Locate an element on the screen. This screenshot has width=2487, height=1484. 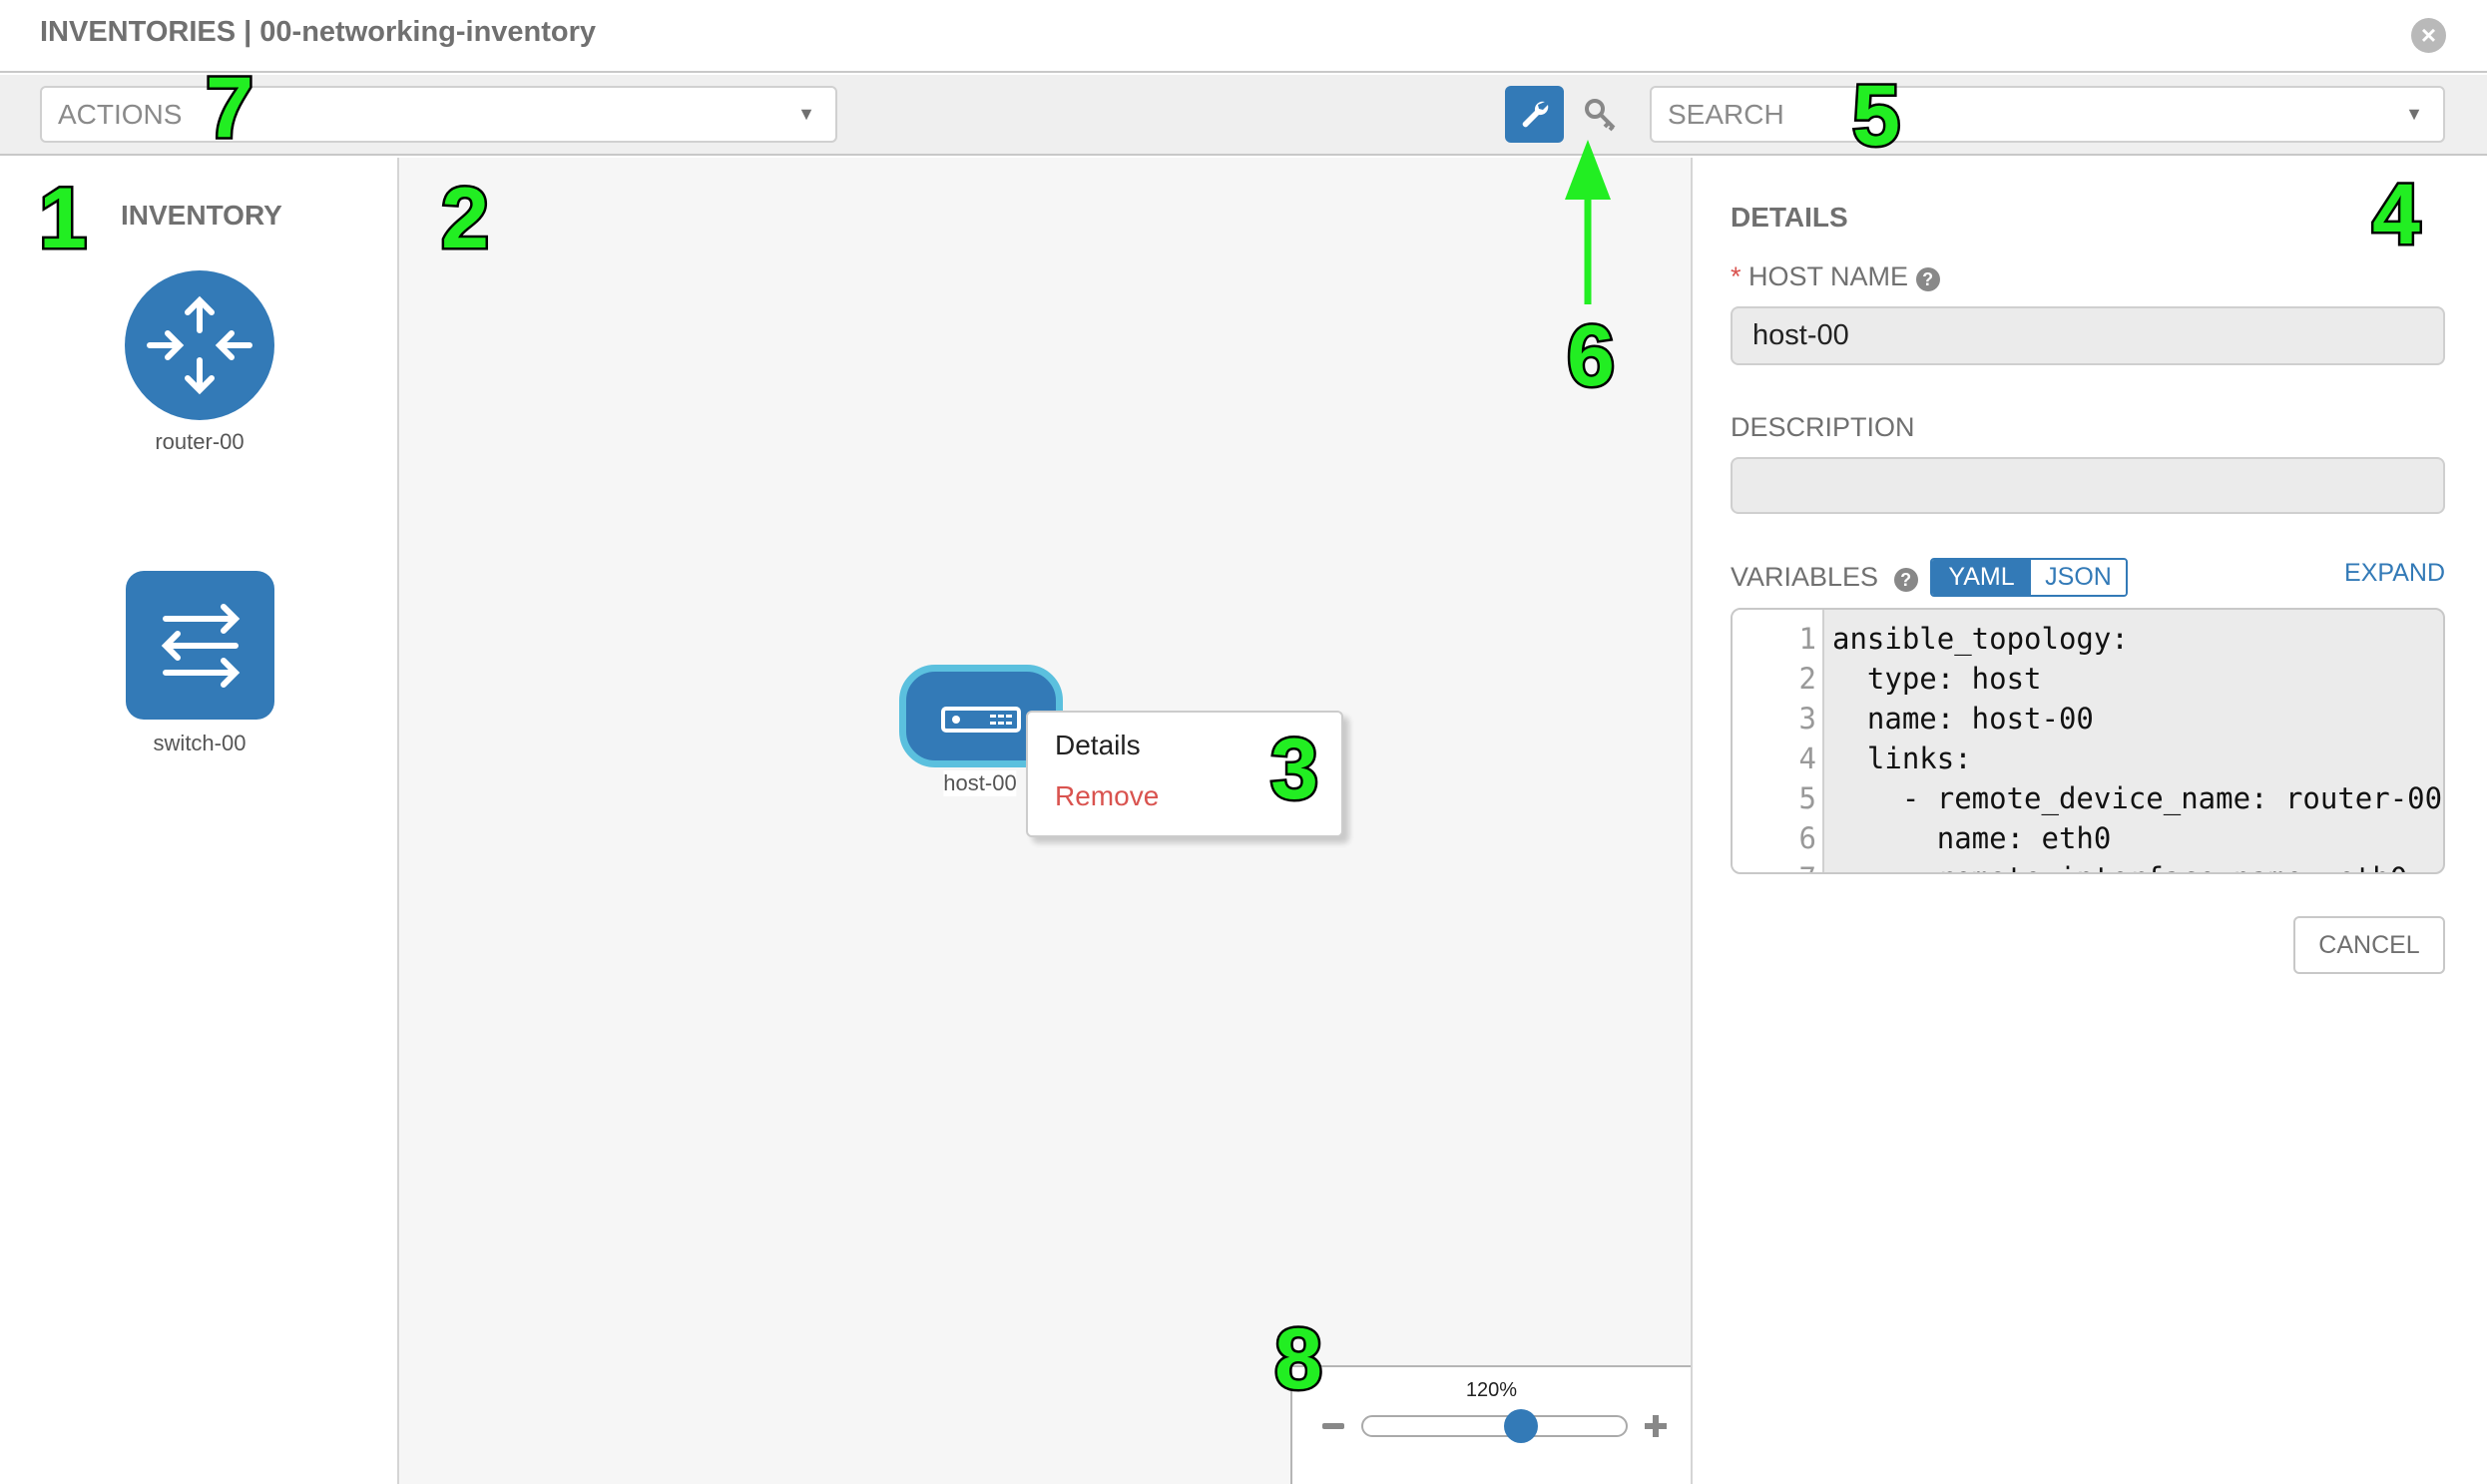
title-bar: INVENTORIES | 00-networking-inventory × is located at coordinates (1243, 36).